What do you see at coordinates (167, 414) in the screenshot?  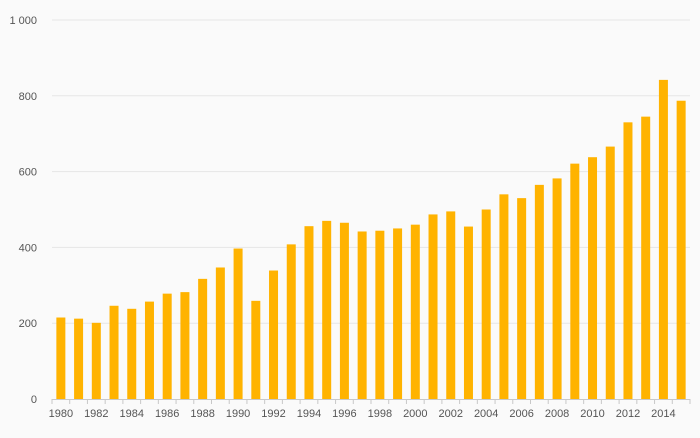 I see `x-tick-label: 1986` at bounding box center [167, 414].